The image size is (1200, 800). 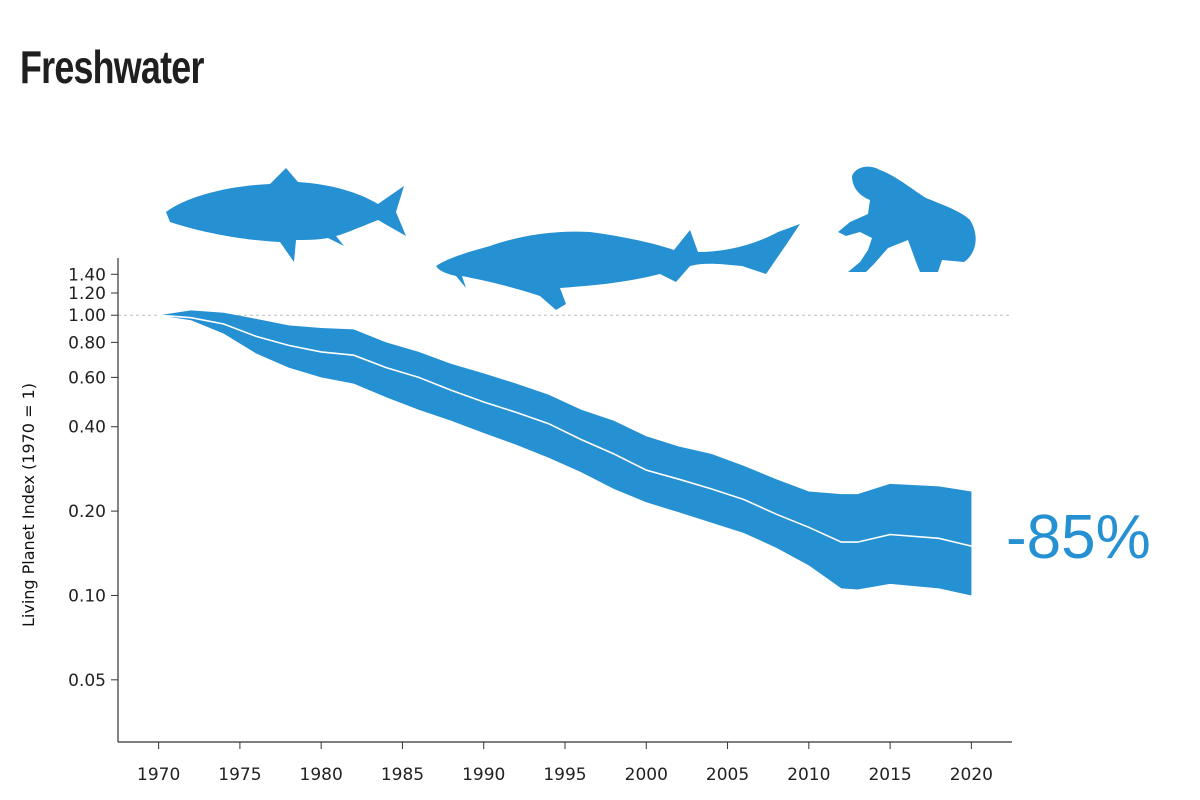 What do you see at coordinates (1078, 537) in the screenshot?
I see `change-label: -85%` at bounding box center [1078, 537].